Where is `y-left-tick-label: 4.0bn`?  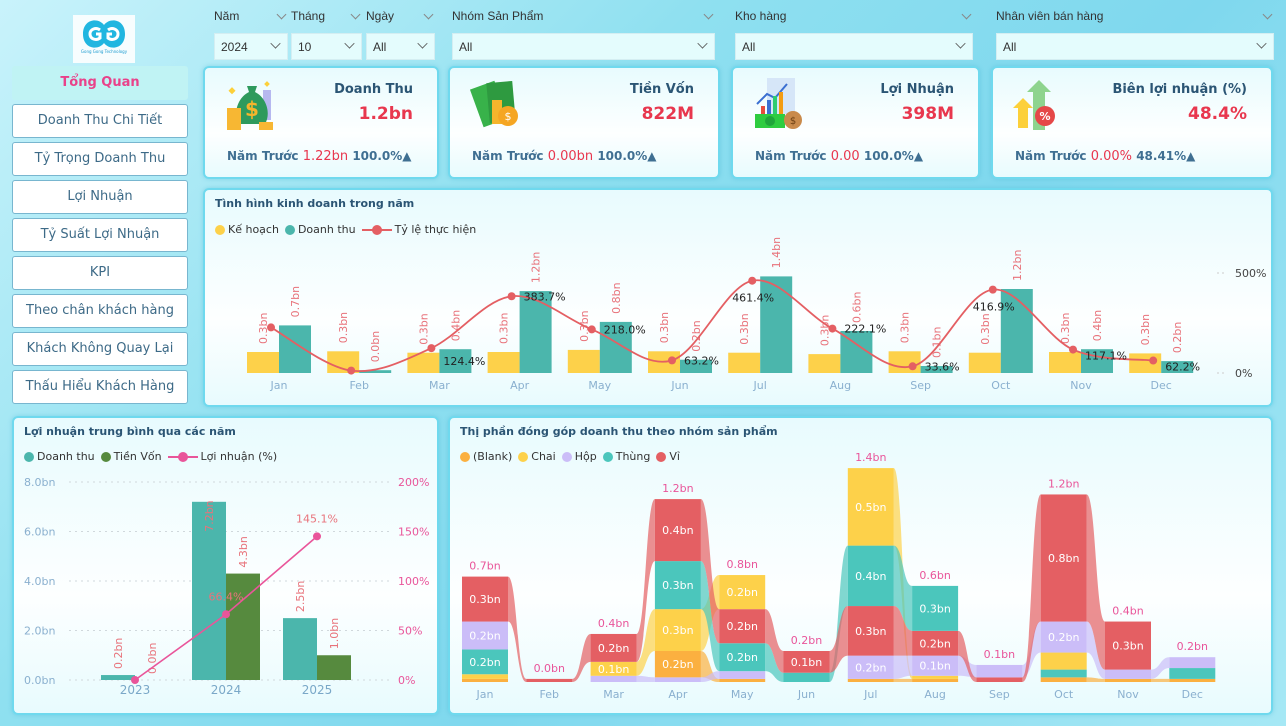 y-left-tick-label: 4.0bn is located at coordinates (39, 581).